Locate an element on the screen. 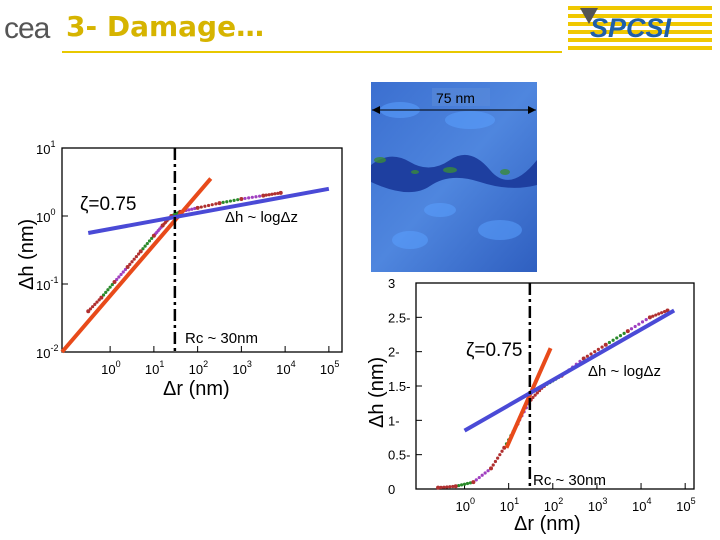  chart-right-frame is located at coordinates (555, 386).